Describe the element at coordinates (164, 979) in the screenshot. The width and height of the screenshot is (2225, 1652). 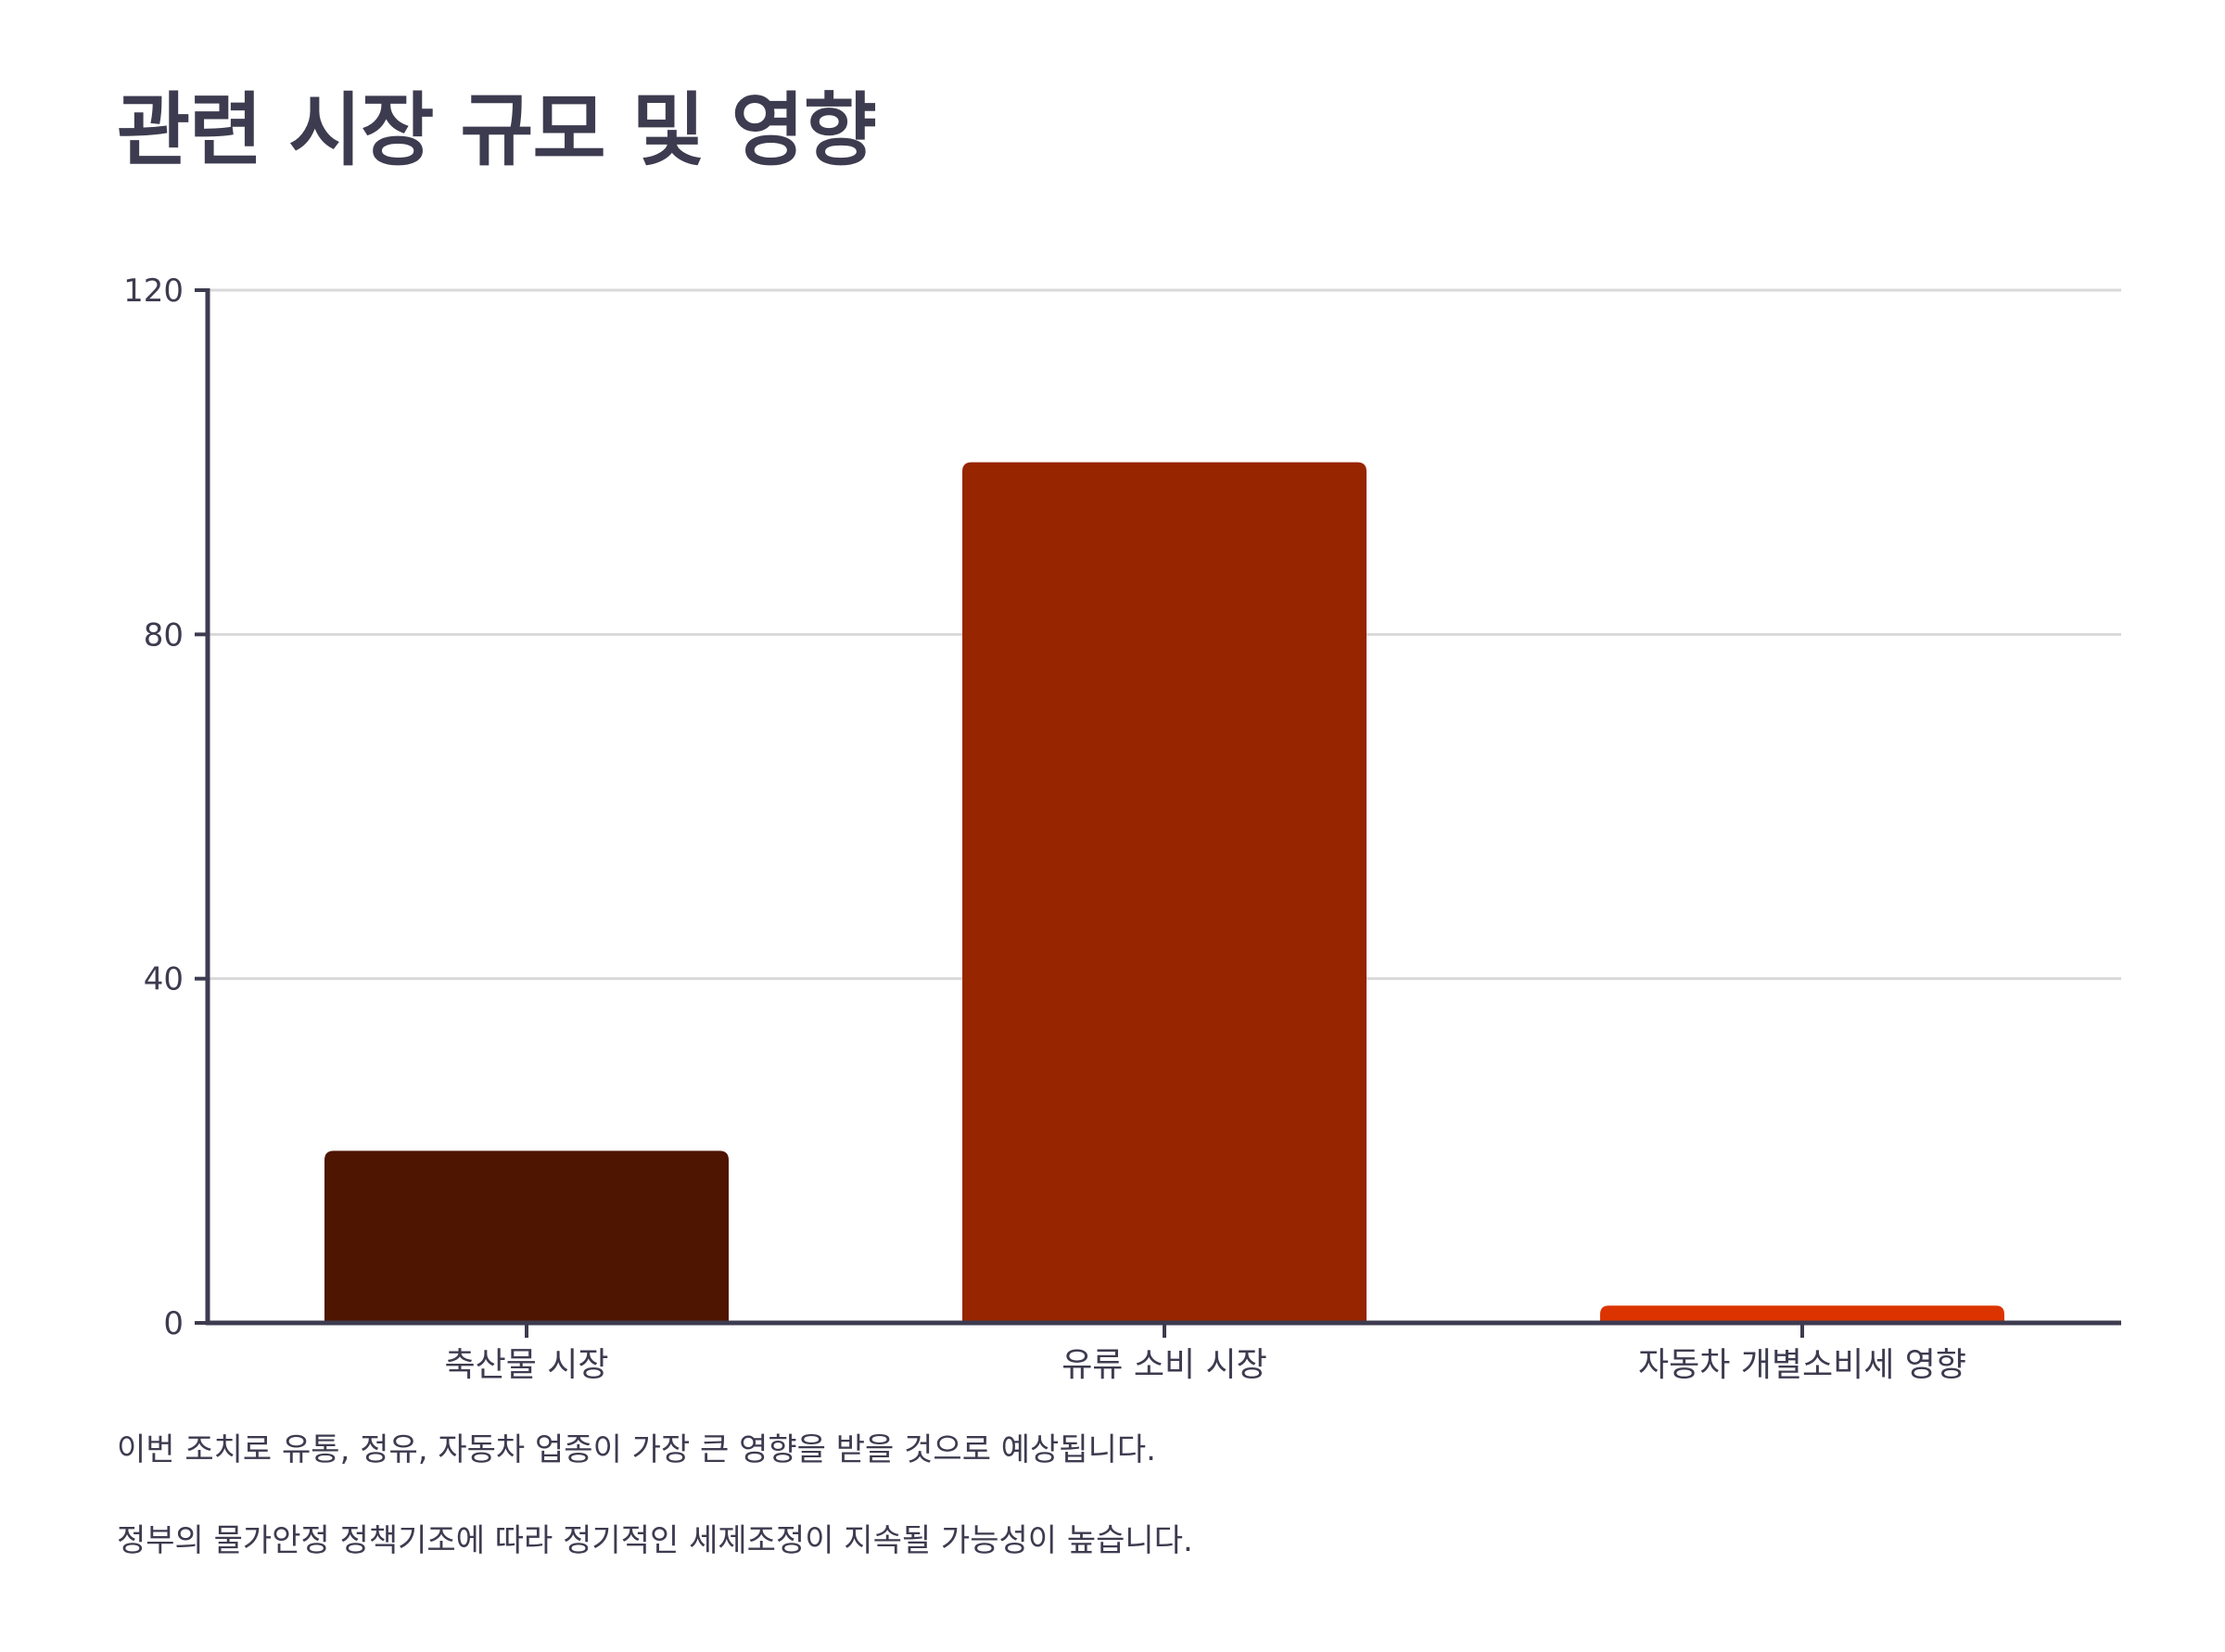
I see `y-tick-label: 40` at that location.